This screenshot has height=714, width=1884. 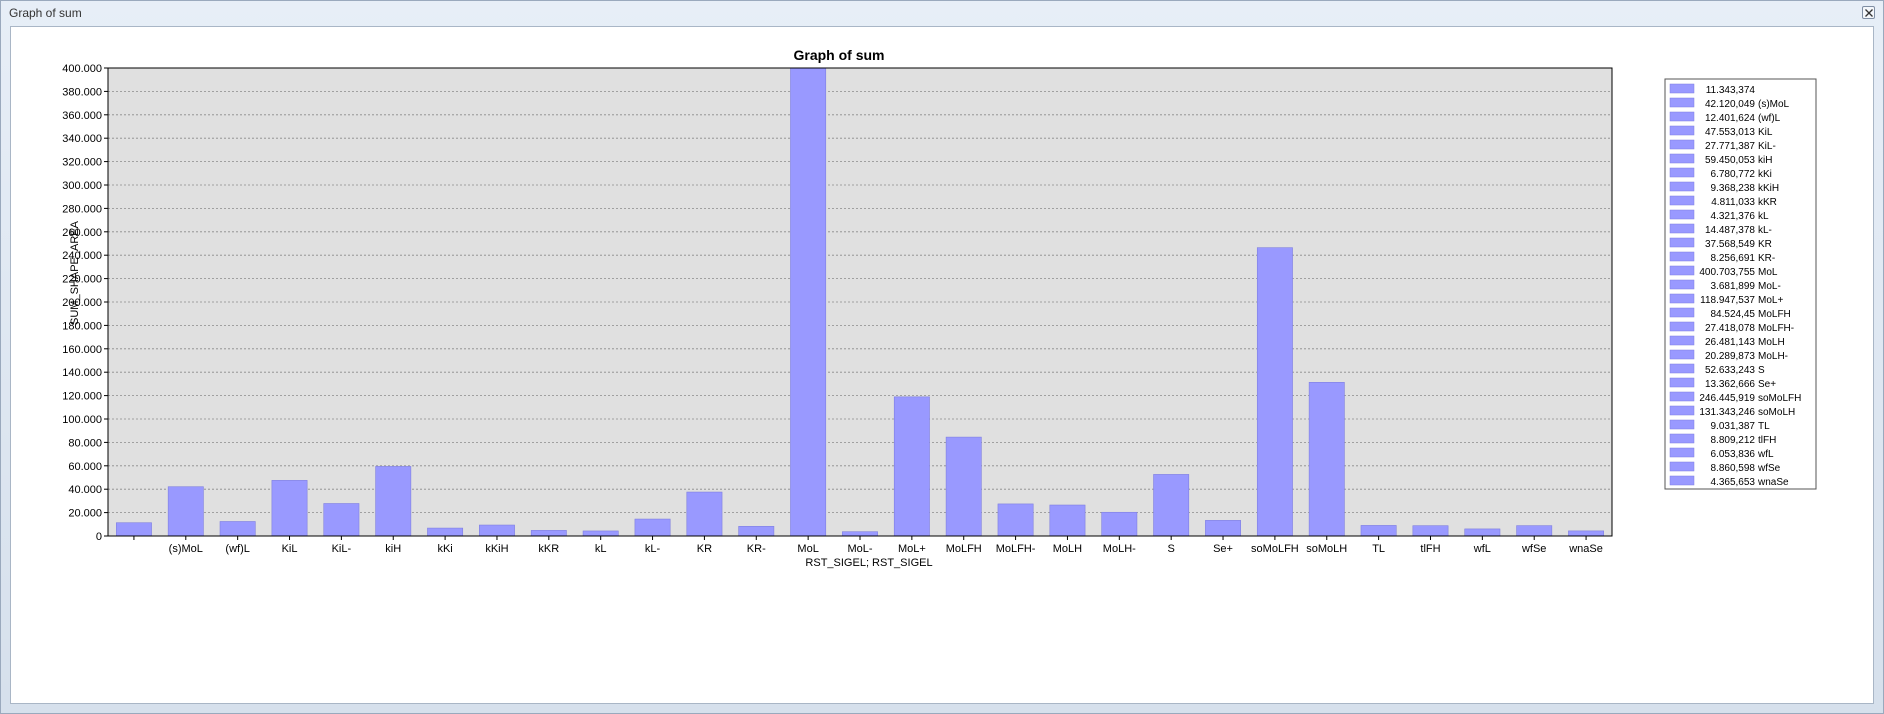 I want to click on legend-value: 9.368,238, so click(x=1733, y=188).